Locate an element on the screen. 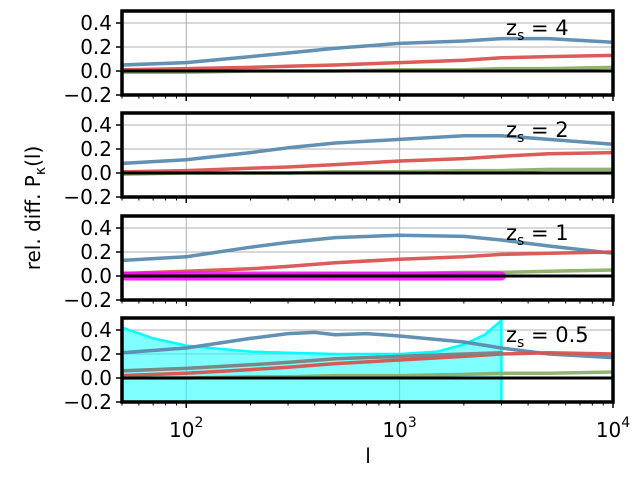  x-tick-label-2: 10⁴ is located at coordinates (613, 428).